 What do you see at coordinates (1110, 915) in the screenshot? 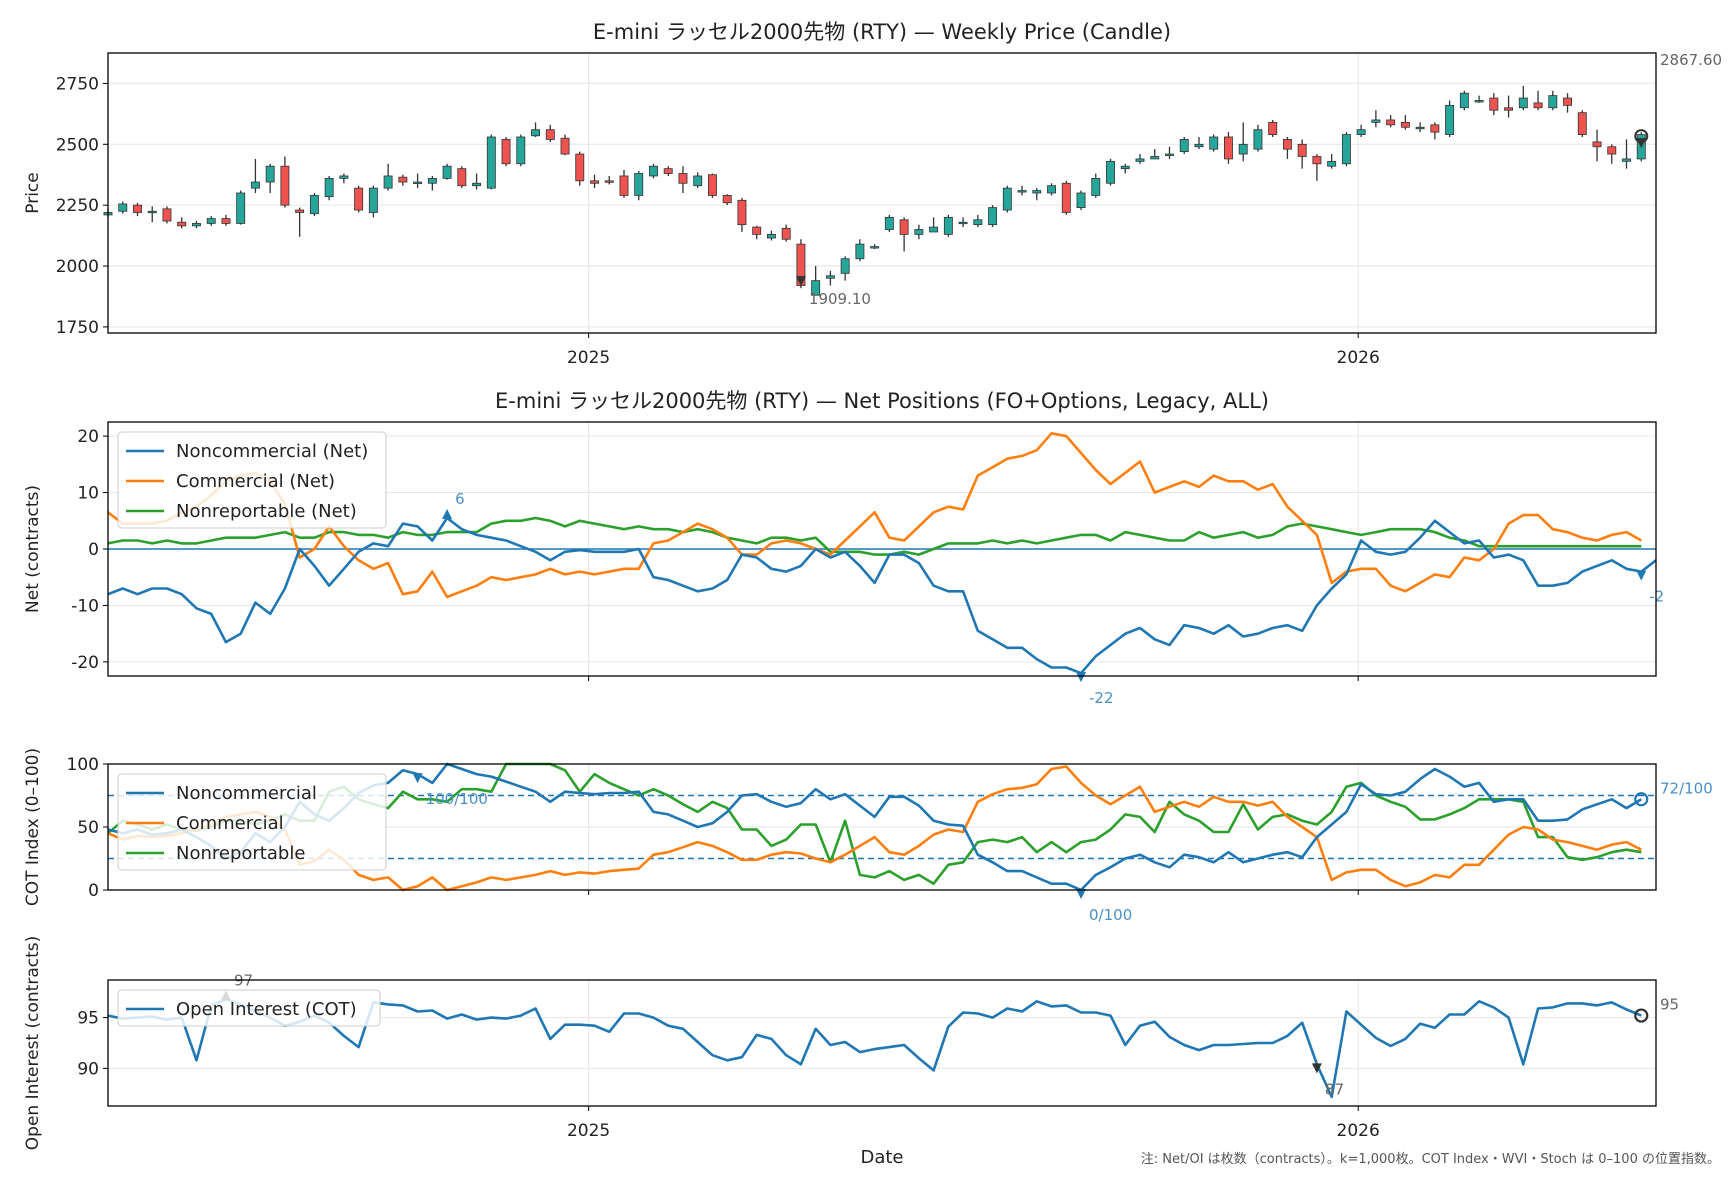
I see `min-label: 0/100` at bounding box center [1110, 915].